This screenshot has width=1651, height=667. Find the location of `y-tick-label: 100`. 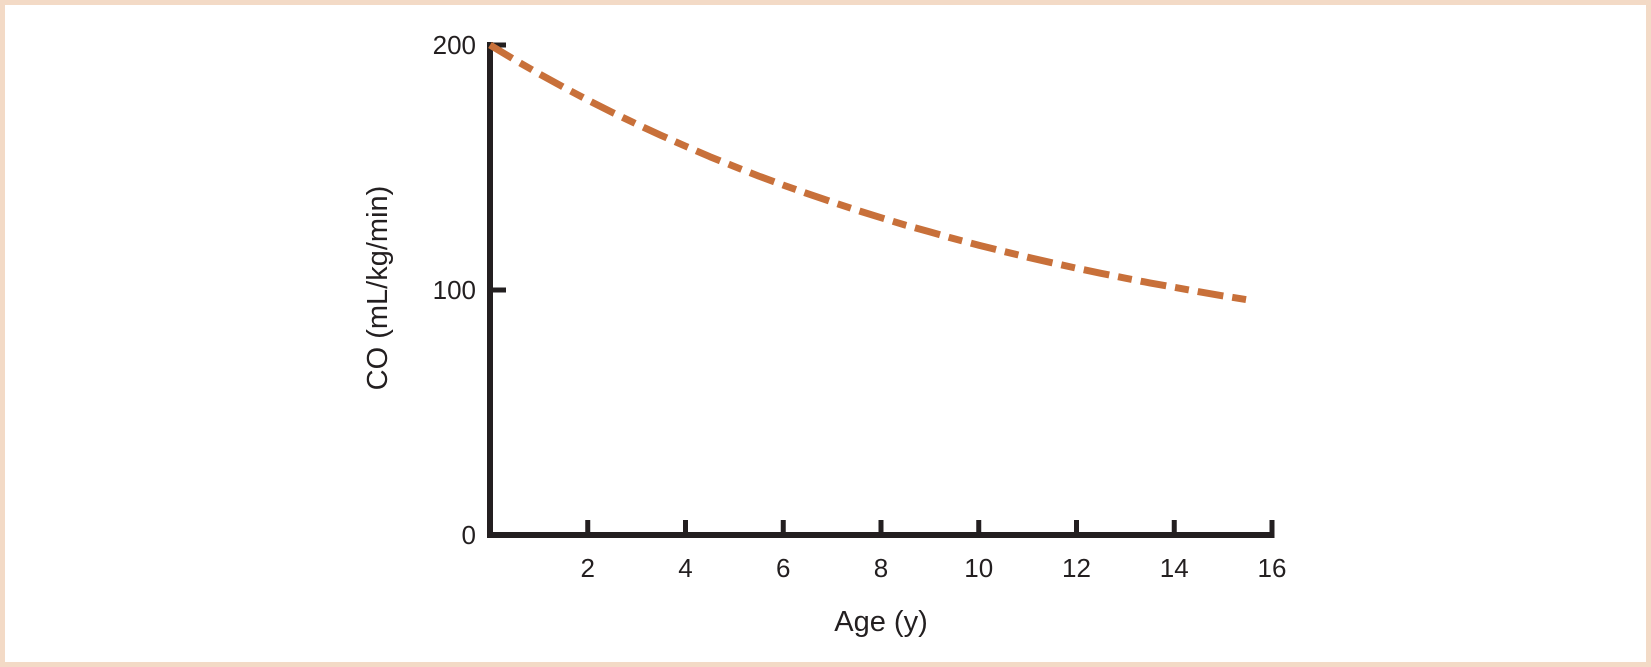

y-tick-label: 100 is located at coordinates (454, 290).